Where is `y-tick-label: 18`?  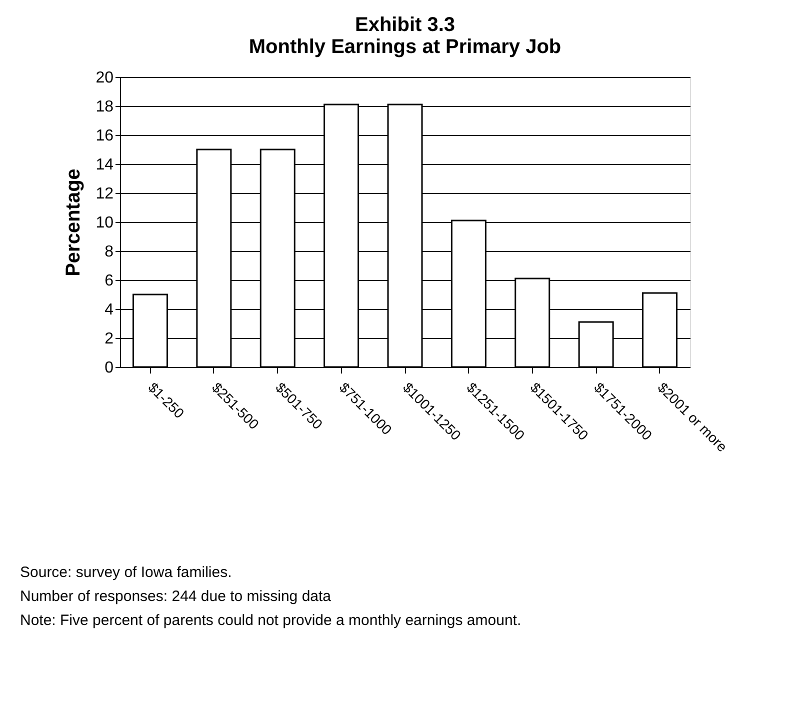
y-tick-label: 18 is located at coordinates (105, 107).